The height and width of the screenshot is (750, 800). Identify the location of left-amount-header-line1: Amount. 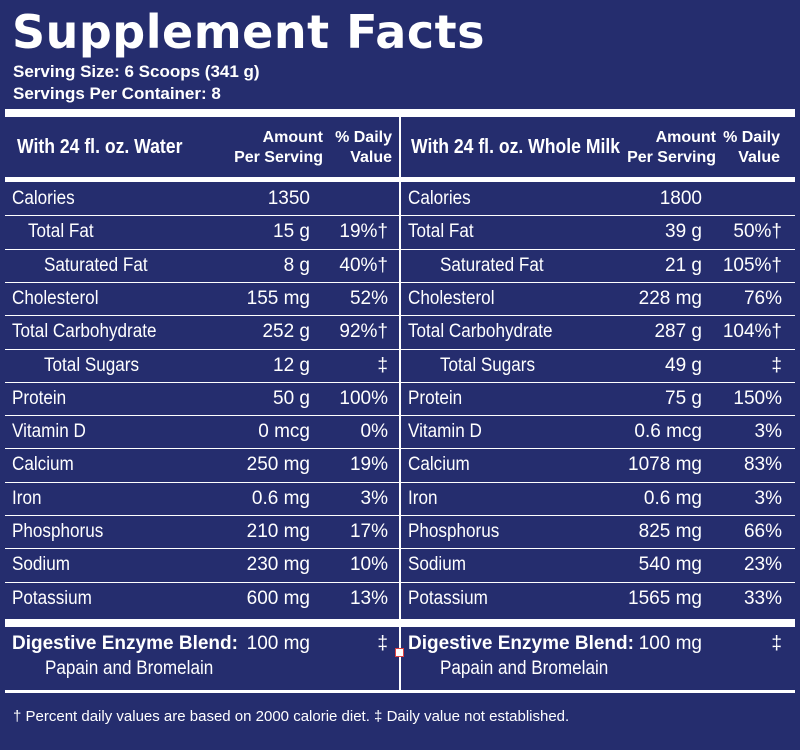
(292, 137).